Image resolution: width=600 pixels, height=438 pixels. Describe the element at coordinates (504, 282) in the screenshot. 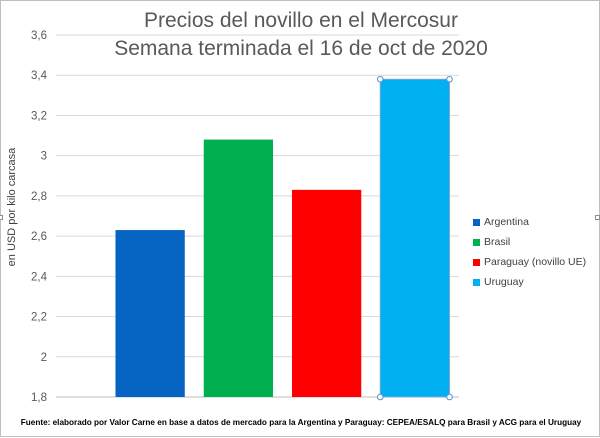

I see `legend-label: Uruguay` at that location.